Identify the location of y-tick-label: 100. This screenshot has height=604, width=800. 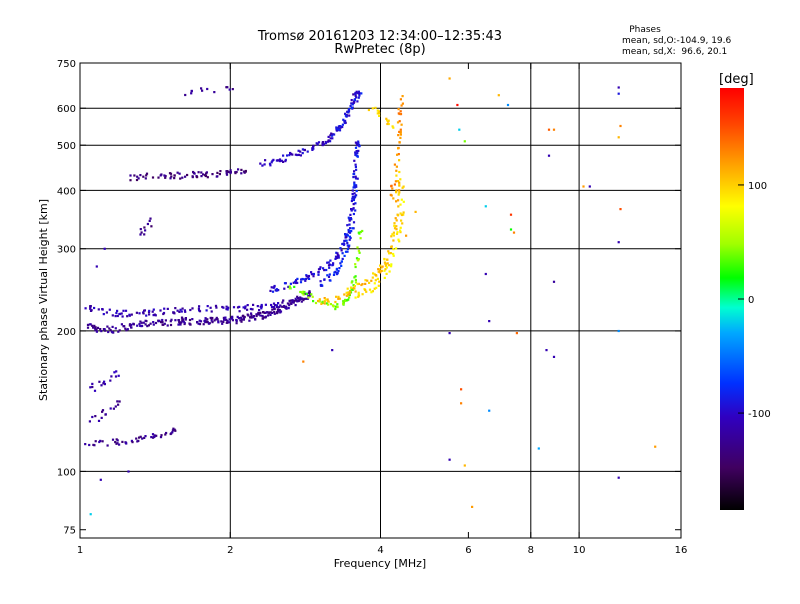
(66, 472).